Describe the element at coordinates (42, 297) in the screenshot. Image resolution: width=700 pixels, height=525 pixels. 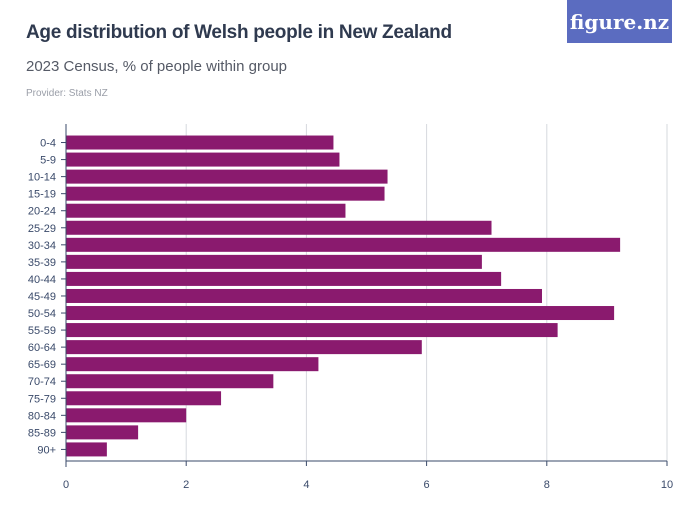
I see `category-label: 45-49` at that location.